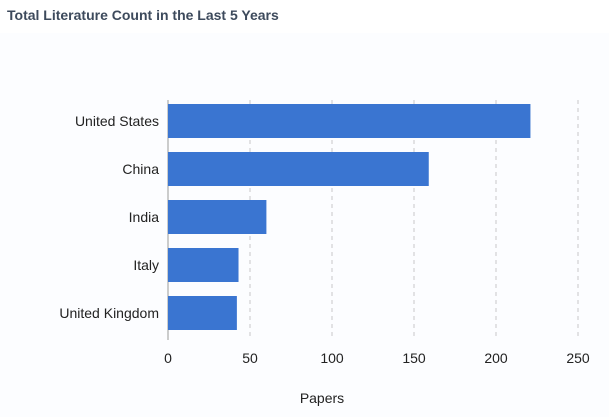 The height and width of the screenshot is (417, 609). Describe the element at coordinates (298, 169) in the screenshot. I see `bar-china` at that location.